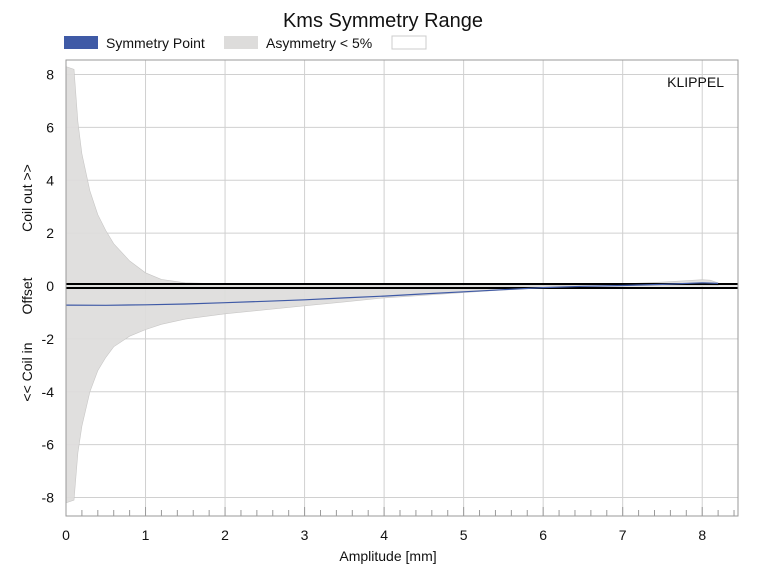  I want to click on x-tick-label-0: 0, so click(66, 535).